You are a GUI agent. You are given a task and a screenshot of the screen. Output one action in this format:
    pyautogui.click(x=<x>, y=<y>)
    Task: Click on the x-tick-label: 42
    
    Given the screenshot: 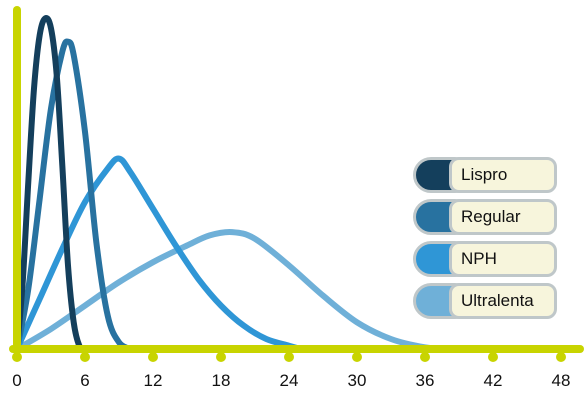 What is the action you would take?
    pyautogui.click(x=493, y=380)
    